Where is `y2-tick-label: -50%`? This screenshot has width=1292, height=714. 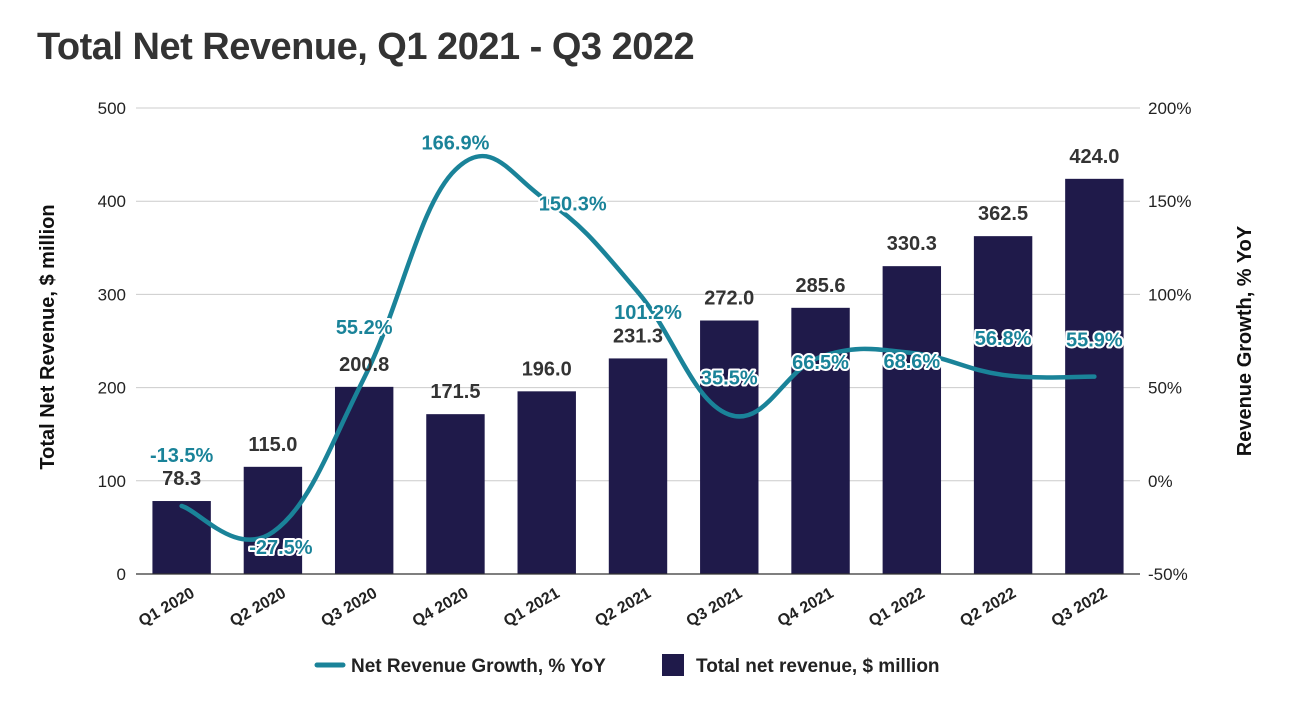
y2-tick-label: -50% is located at coordinates (1168, 574).